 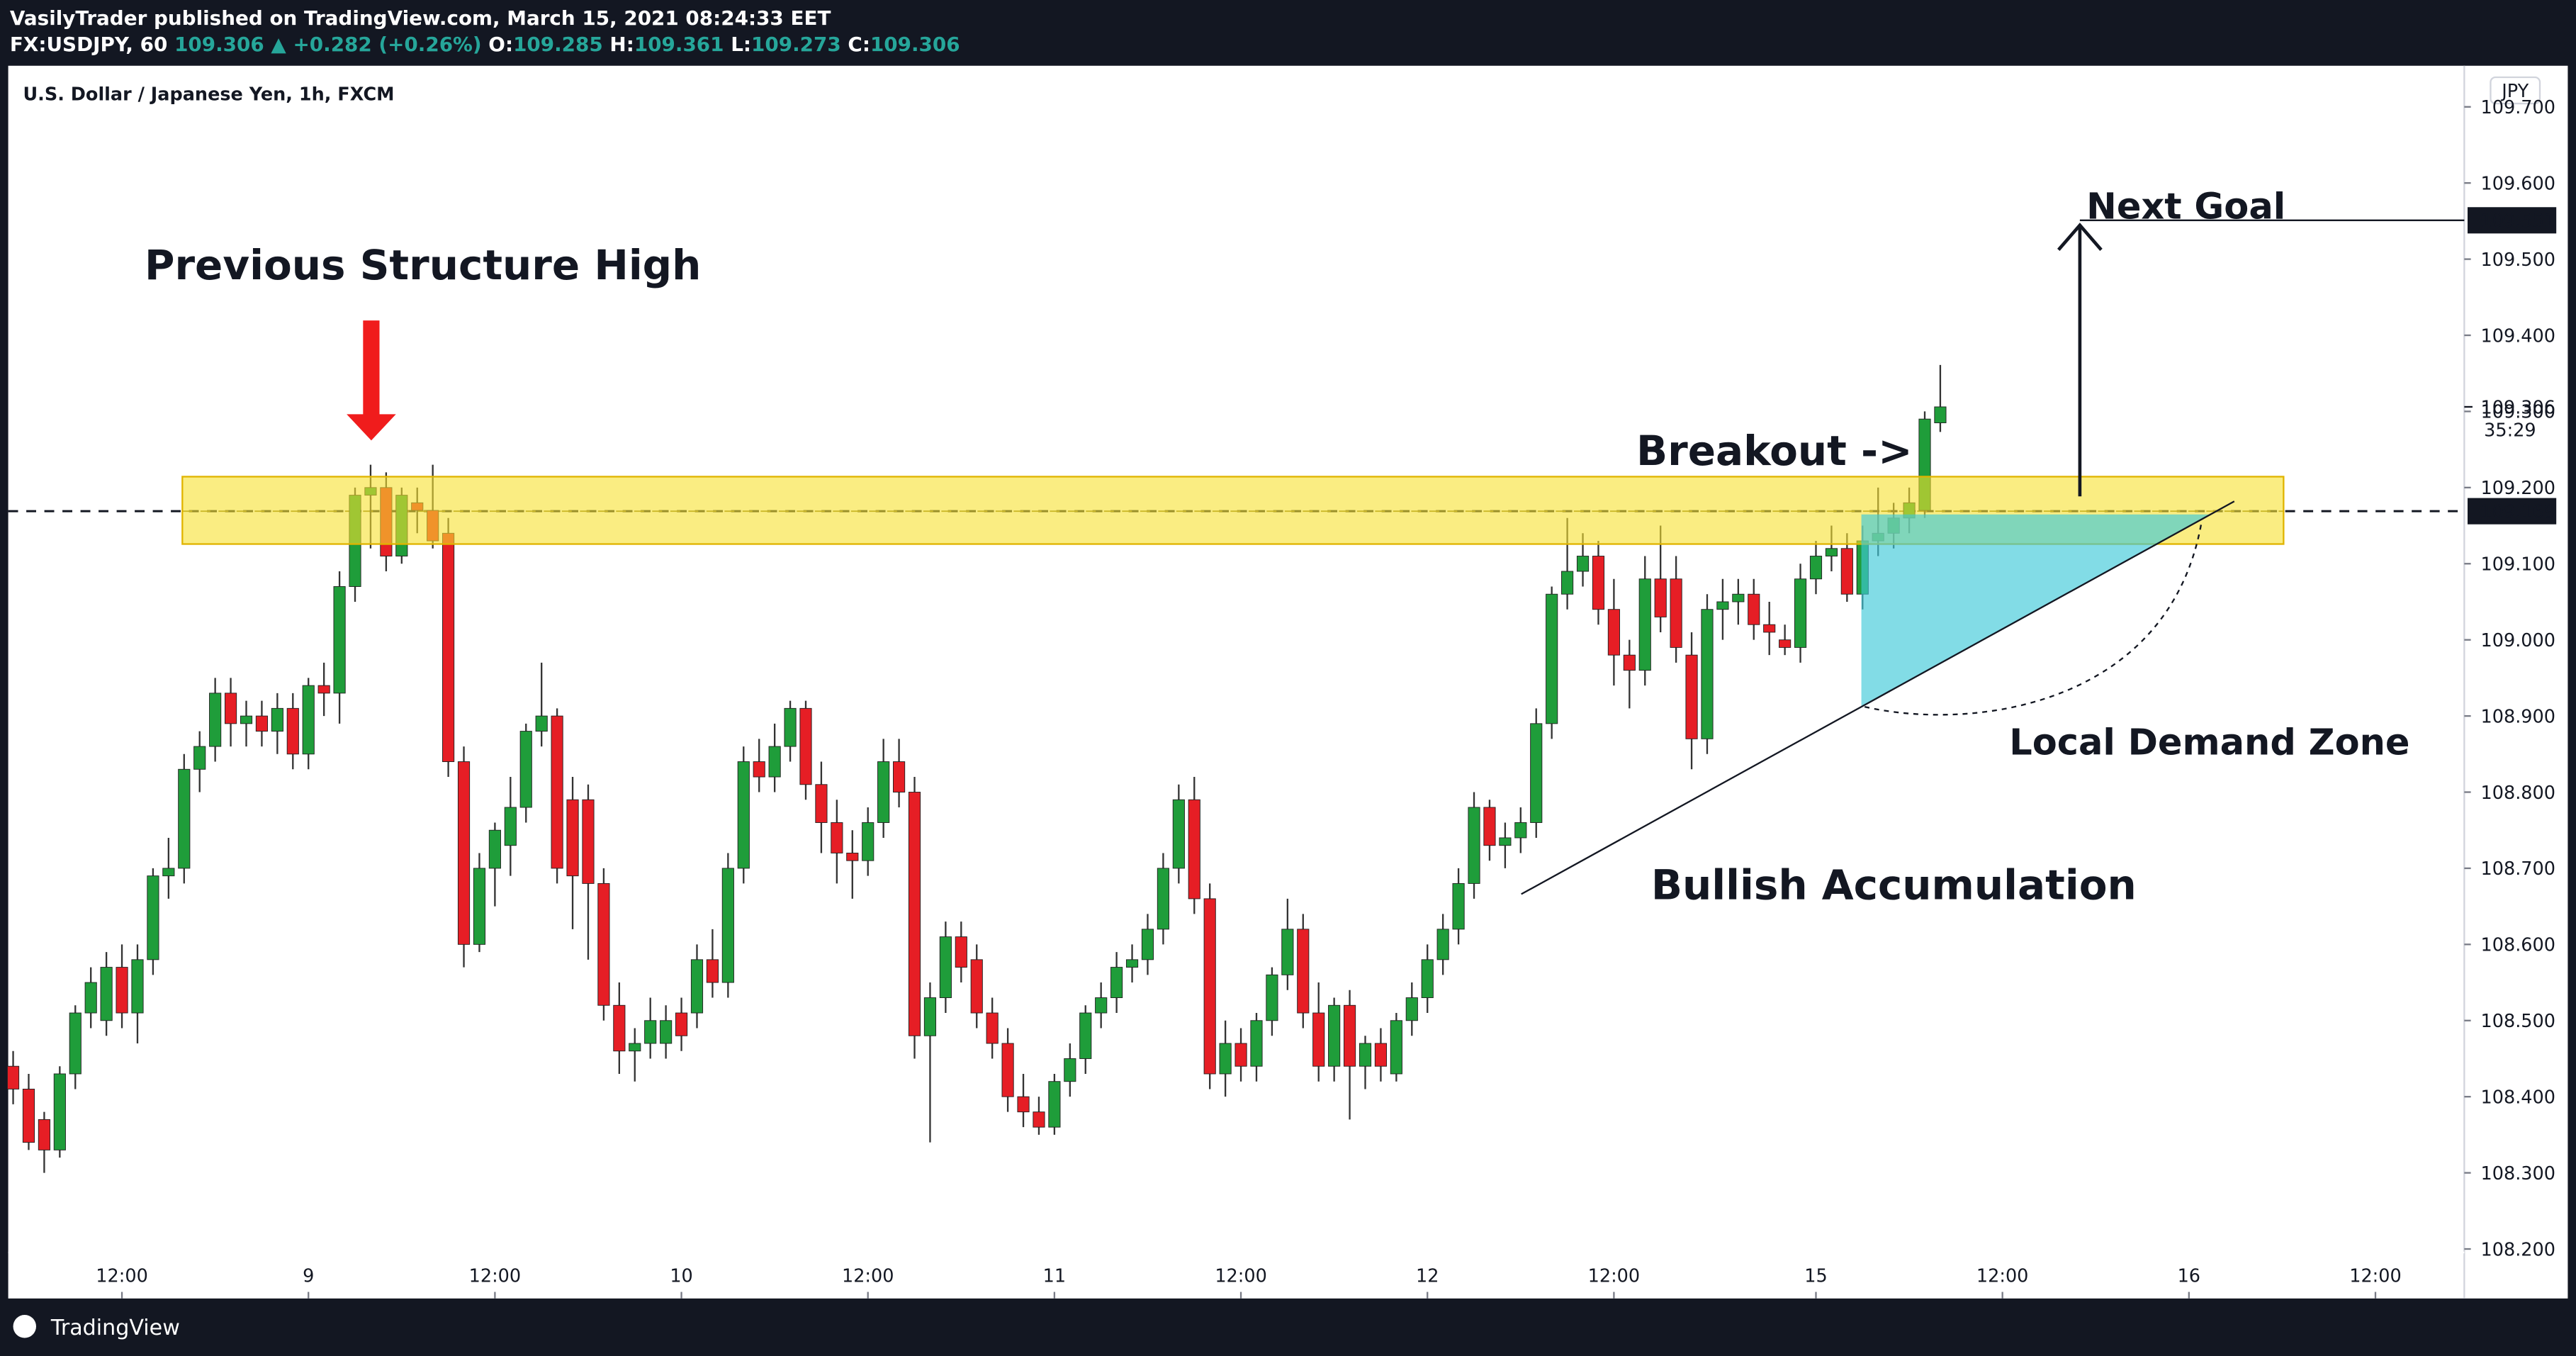 What do you see at coordinates (2518, 183) in the screenshot?
I see `y-tick-label: 109.600` at bounding box center [2518, 183].